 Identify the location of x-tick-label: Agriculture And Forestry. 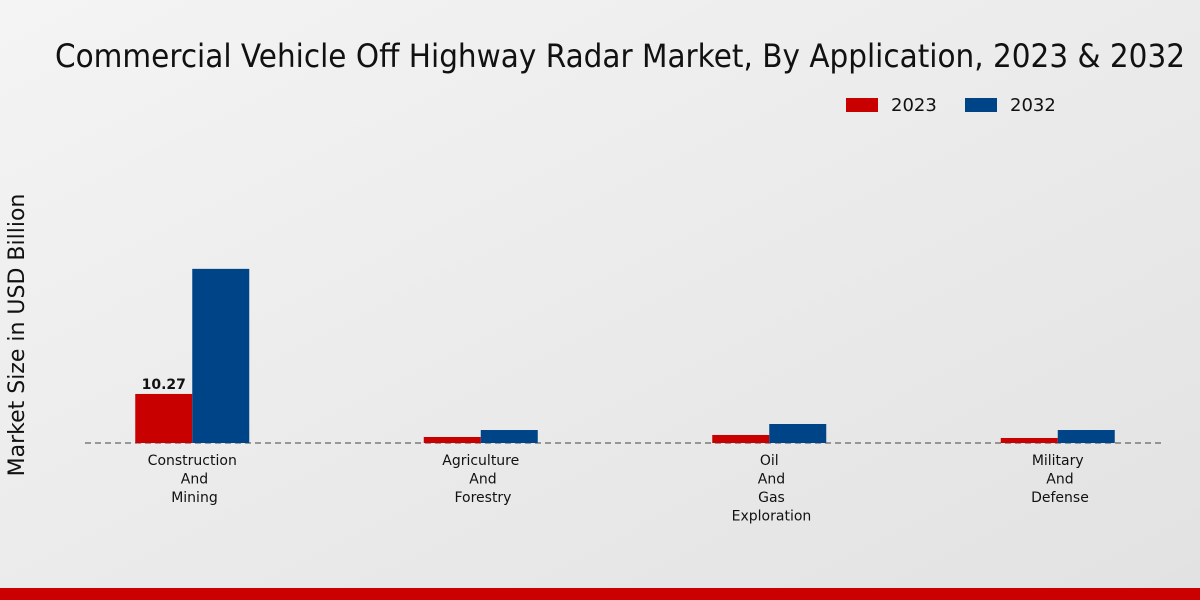
(480, 479).